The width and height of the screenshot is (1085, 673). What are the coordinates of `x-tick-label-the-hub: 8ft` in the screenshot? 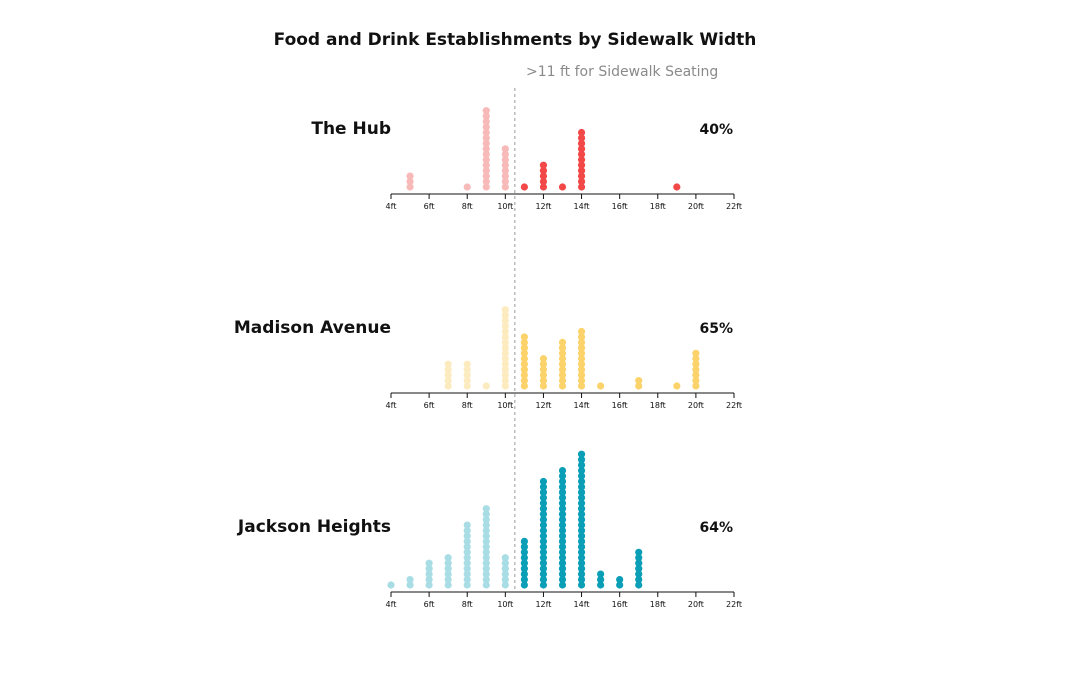 It's located at (467, 206).